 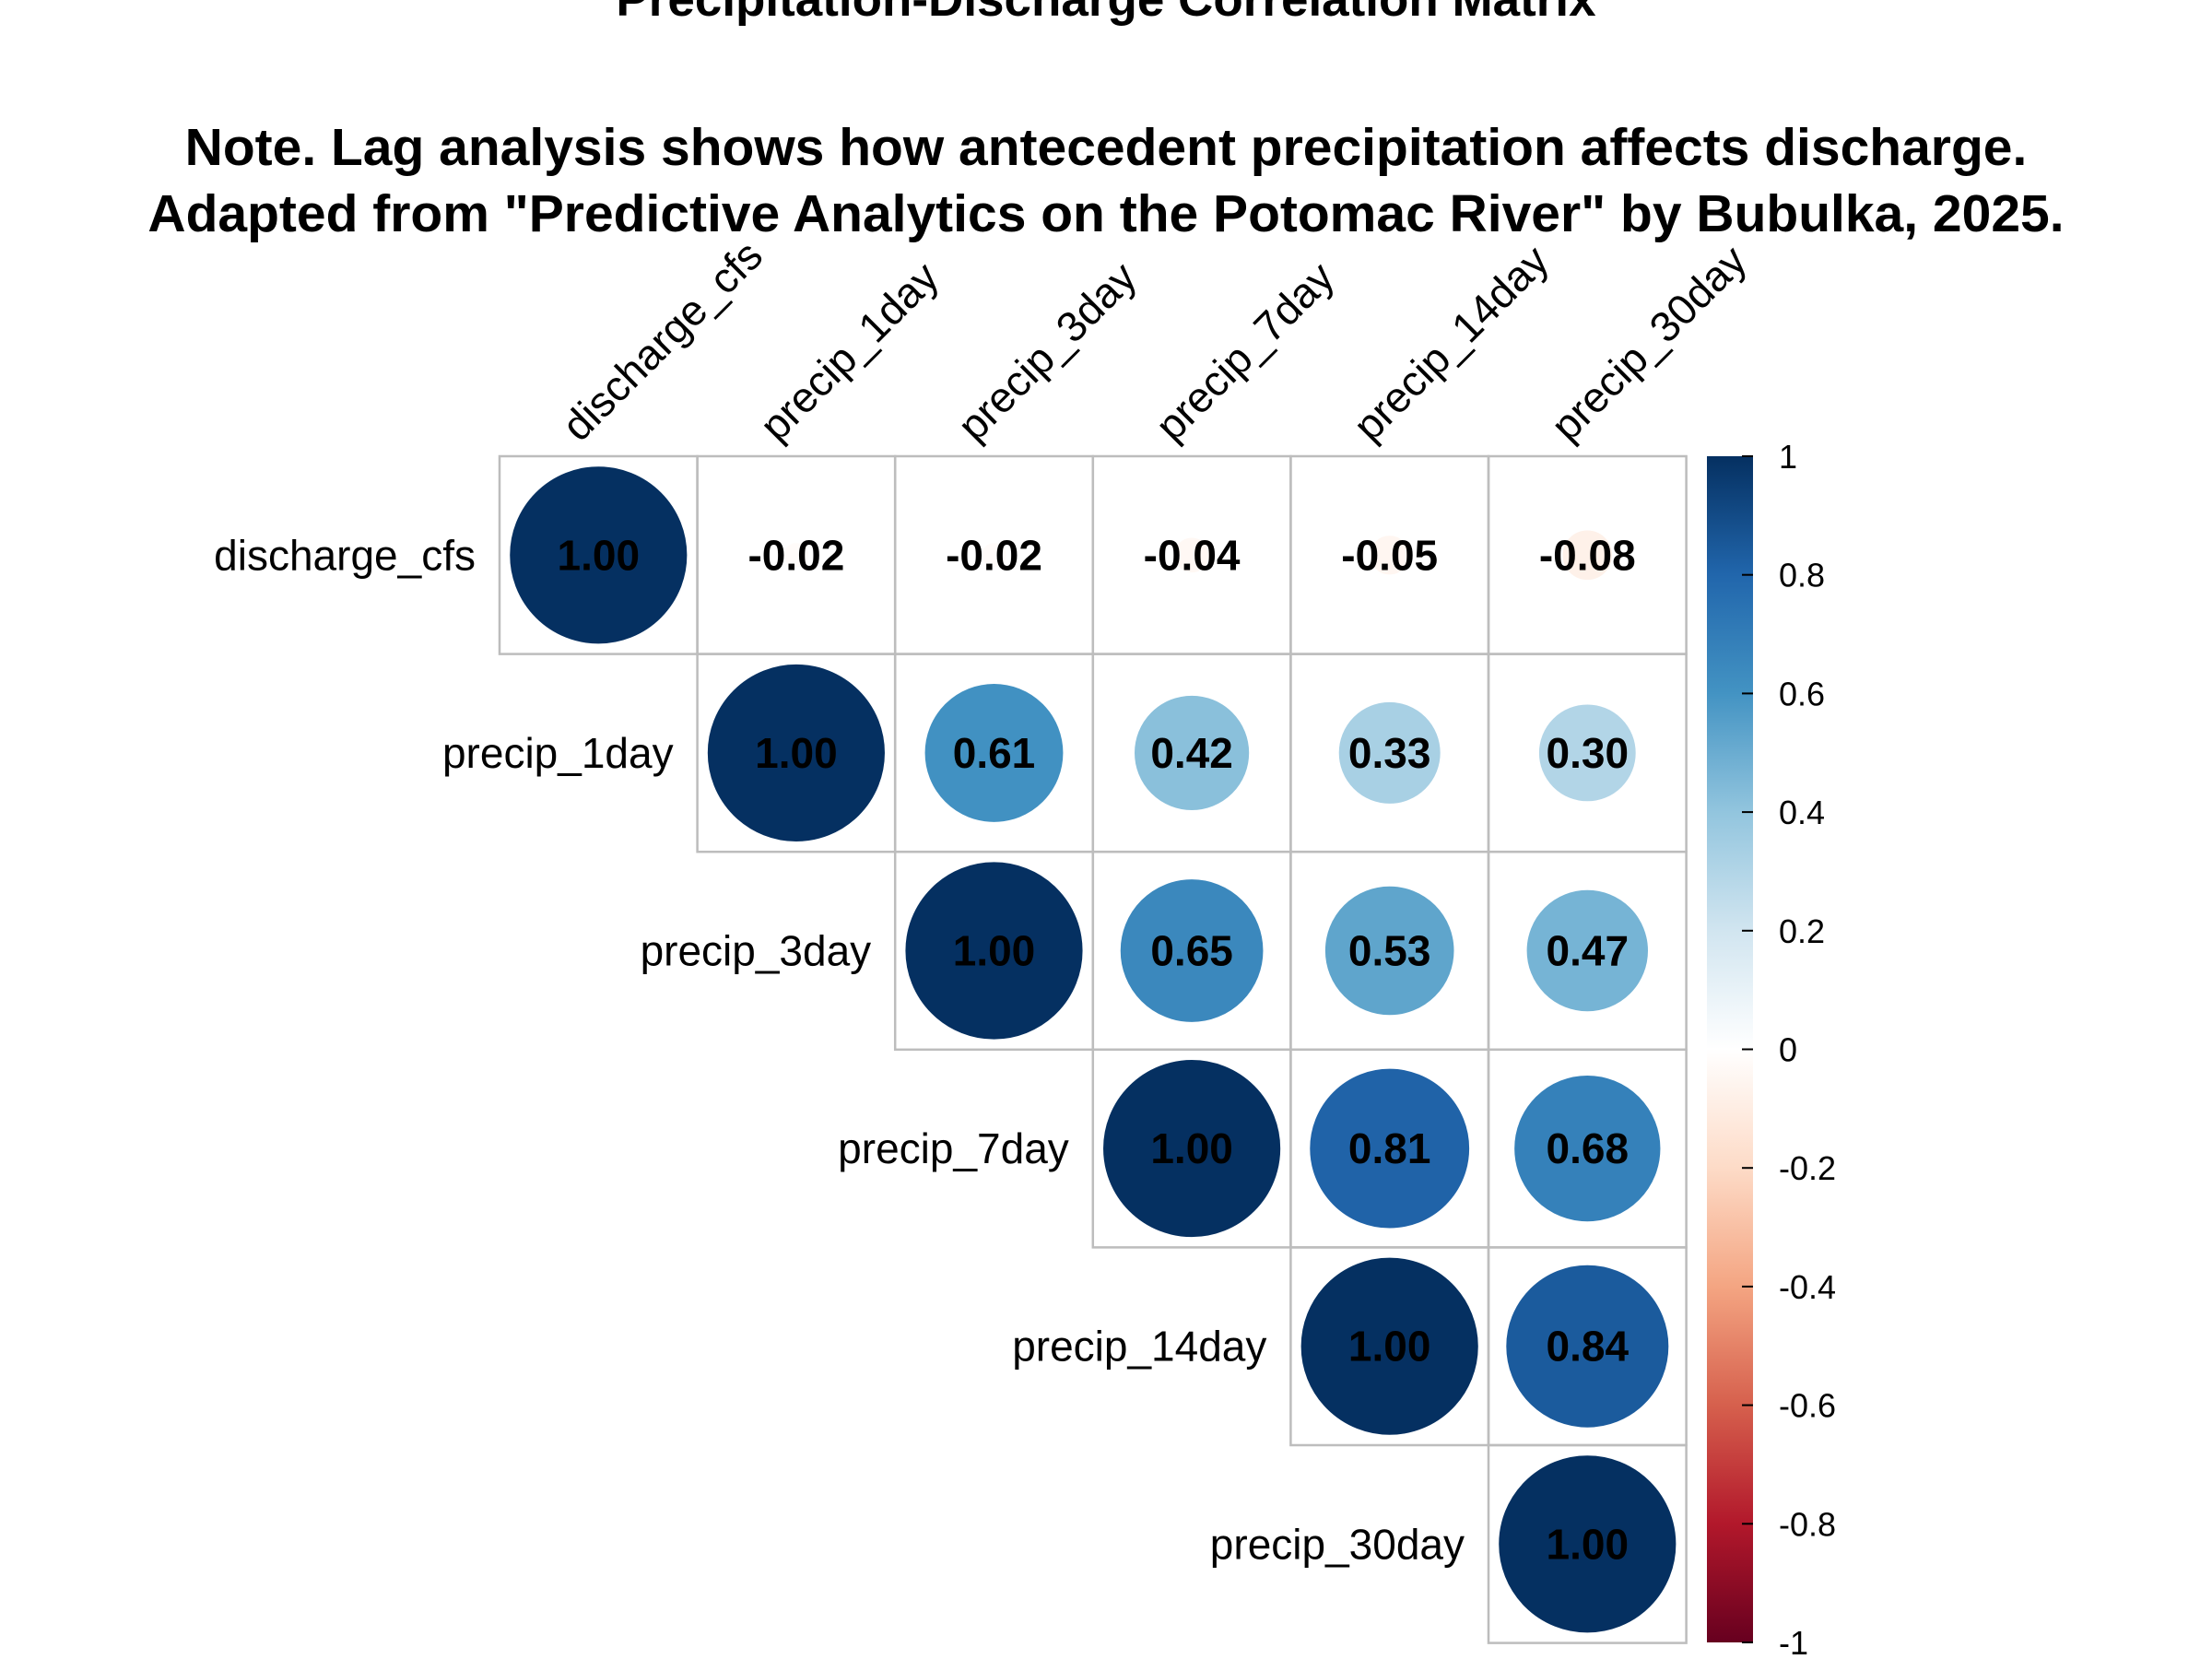 What do you see at coordinates (953, 1148) in the screenshot?
I see `row-label-precip_7day: precip_7day` at bounding box center [953, 1148].